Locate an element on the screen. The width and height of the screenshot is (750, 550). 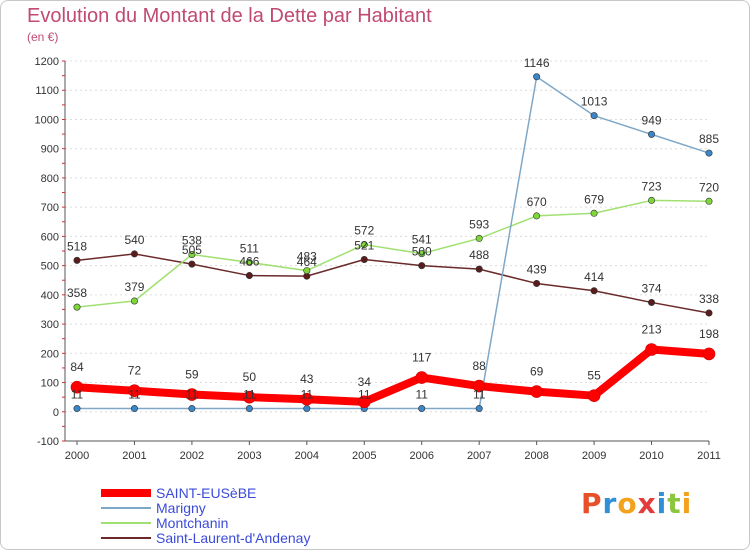
data-label-montchanin: 483 is located at coordinates (307, 257).